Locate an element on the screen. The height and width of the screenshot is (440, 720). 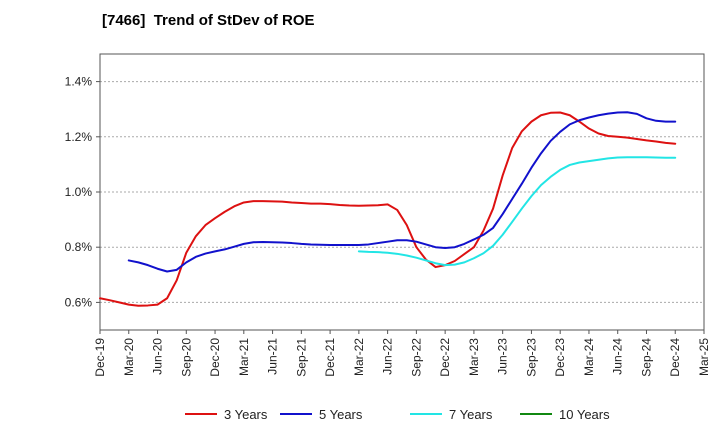
y-axis-ticks: 0.6% 0.8% 1.0% 1.2% 1.4% is located at coordinates (82, 192).